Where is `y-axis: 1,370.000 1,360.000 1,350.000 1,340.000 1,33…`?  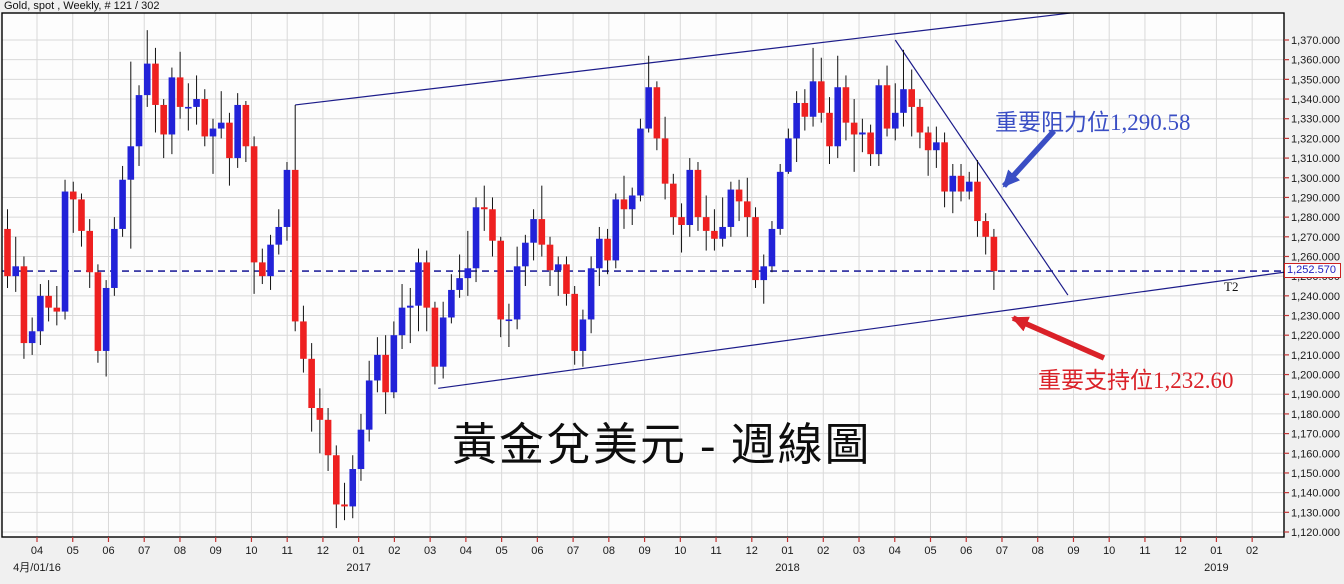
y-axis: 1,370.000 1,360.000 1,350.000 1,340.000 1,33… is located at coordinates (1312, 287).